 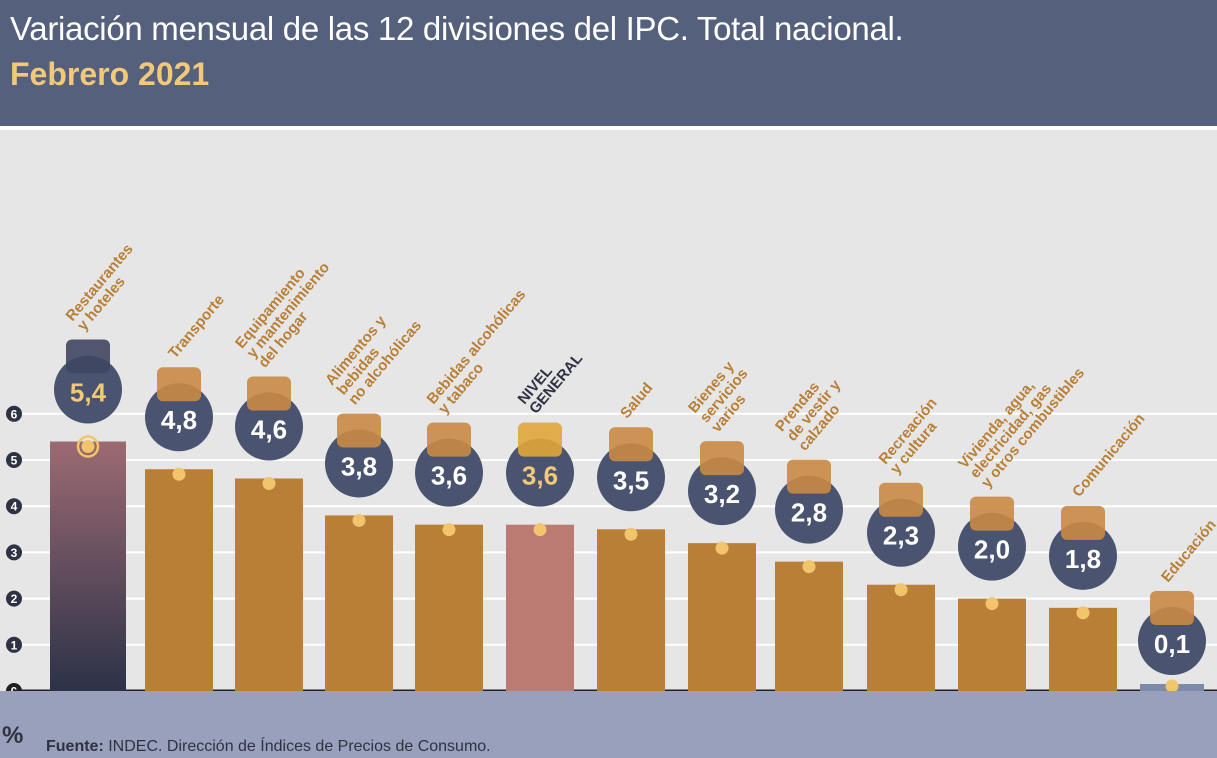 I want to click on y-tick-label: 1, so click(x=14, y=645).